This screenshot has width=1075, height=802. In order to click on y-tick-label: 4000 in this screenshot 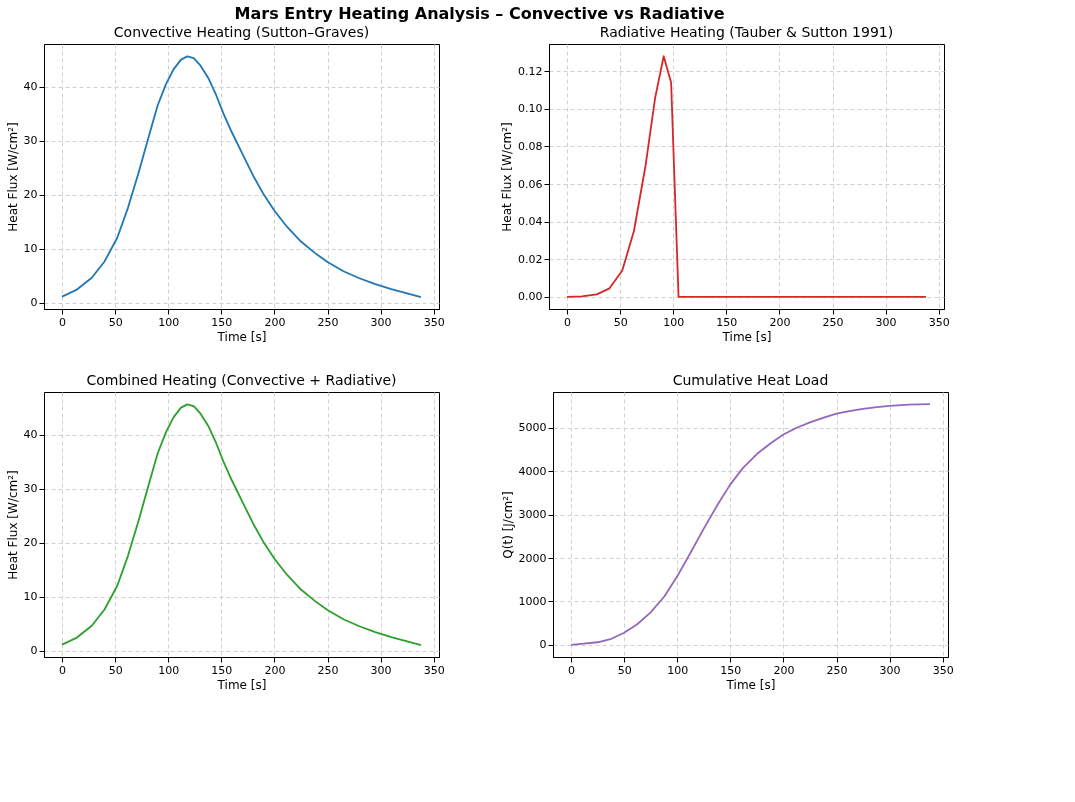, I will do `click(532, 471)`.